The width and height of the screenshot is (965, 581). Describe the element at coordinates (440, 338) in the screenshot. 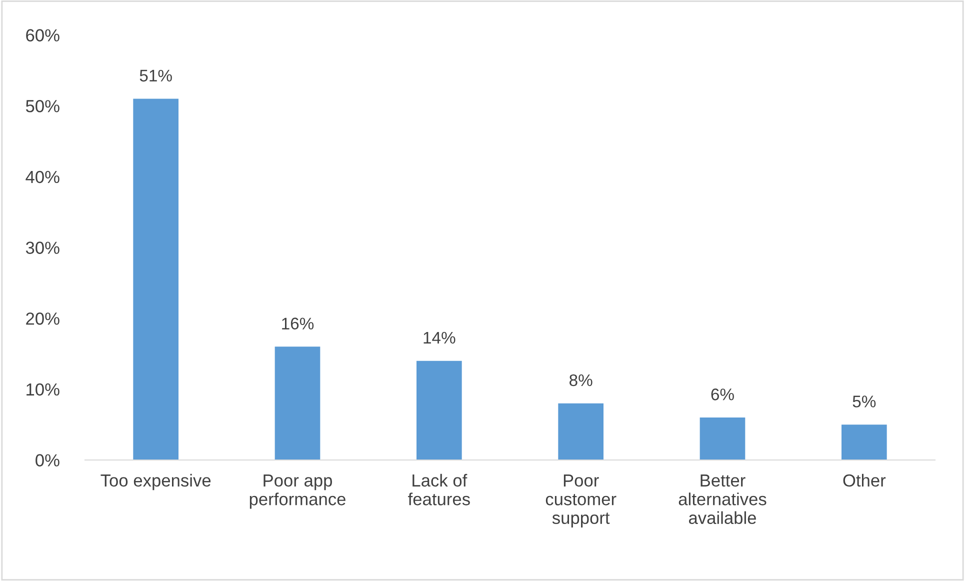

I see `data-label: 14%` at that location.